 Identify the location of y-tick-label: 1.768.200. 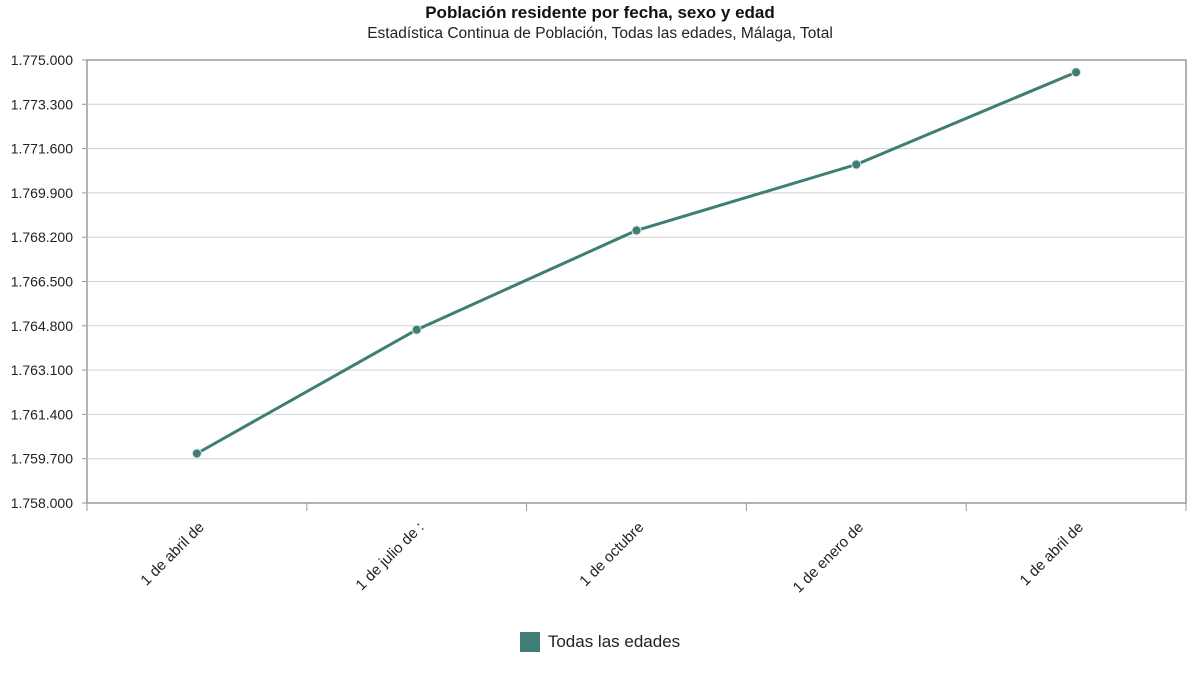
(42, 237).